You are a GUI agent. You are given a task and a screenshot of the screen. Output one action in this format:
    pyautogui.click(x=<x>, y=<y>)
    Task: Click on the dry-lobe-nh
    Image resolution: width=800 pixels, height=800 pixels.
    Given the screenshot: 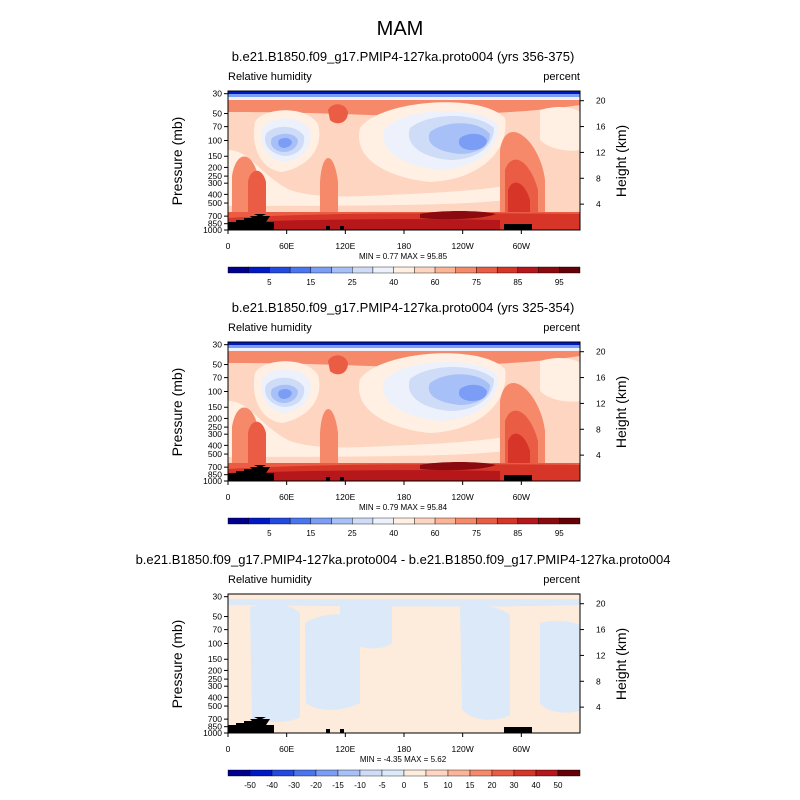 What is the action you would take?
    pyautogui.click(x=472, y=141)
    